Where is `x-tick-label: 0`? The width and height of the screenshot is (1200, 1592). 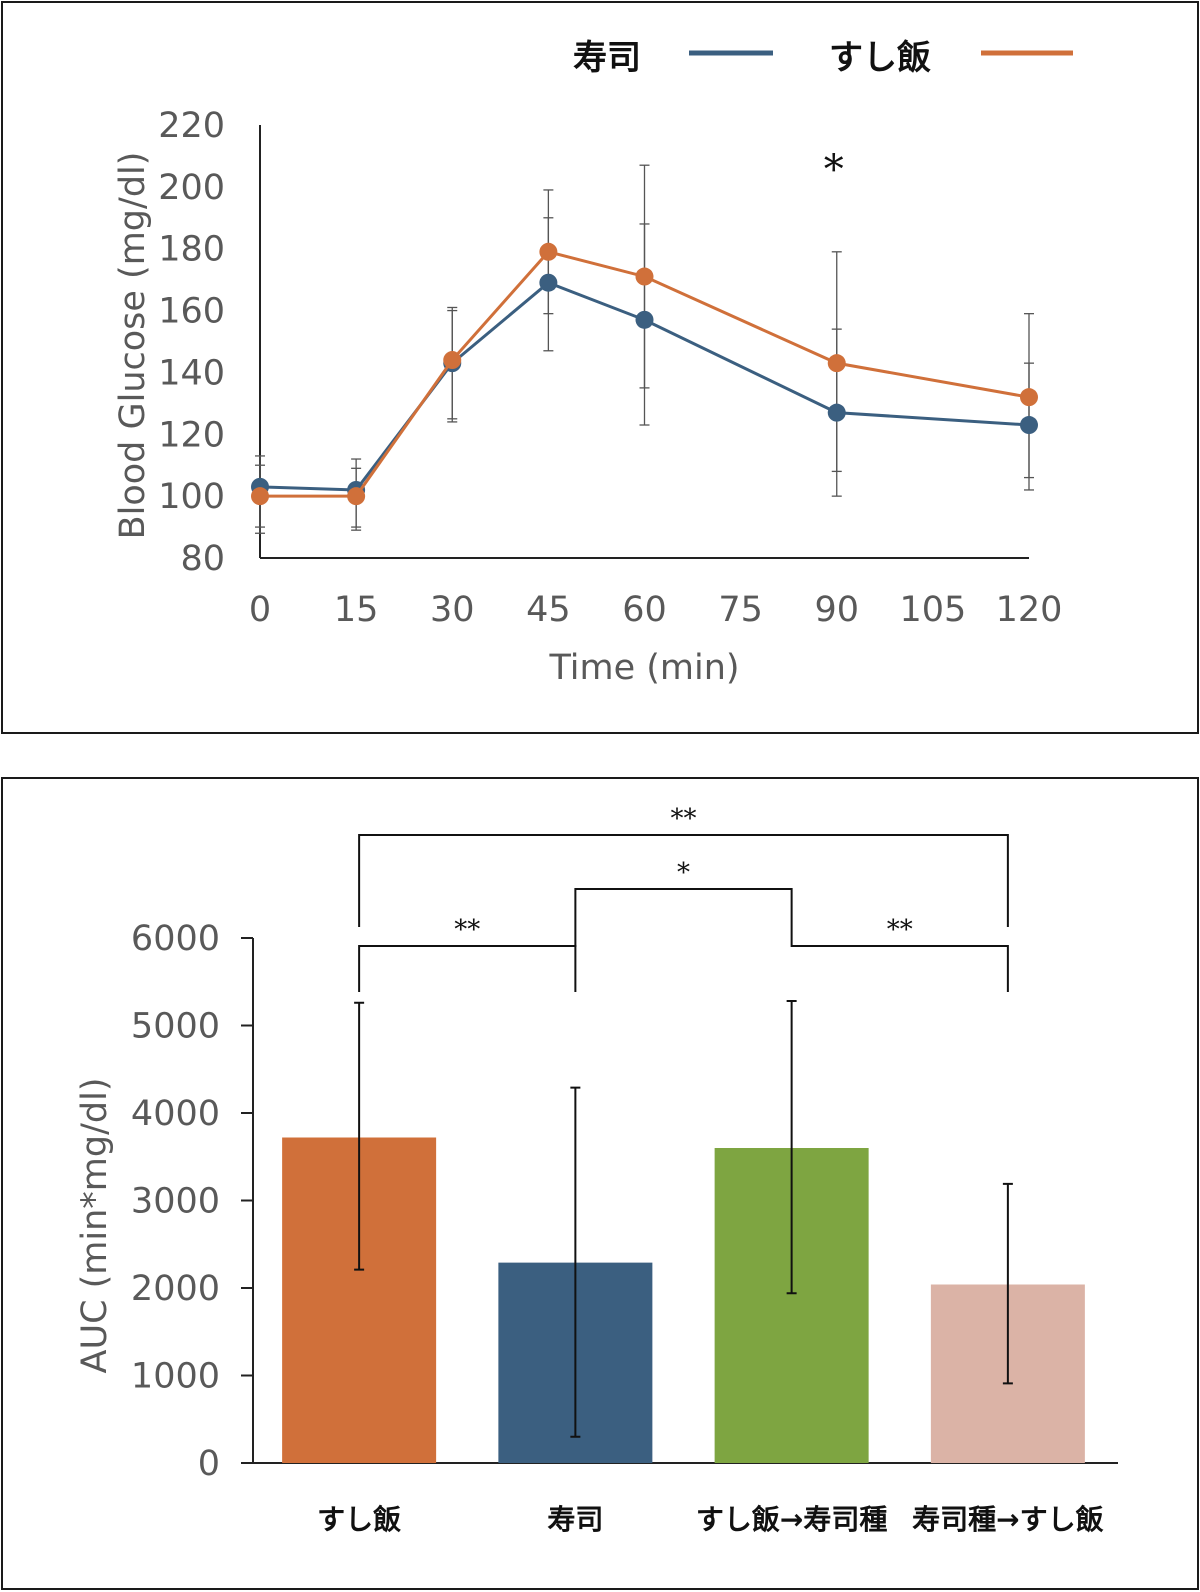 x-tick-label: 0 is located at coordinates (260, 610).